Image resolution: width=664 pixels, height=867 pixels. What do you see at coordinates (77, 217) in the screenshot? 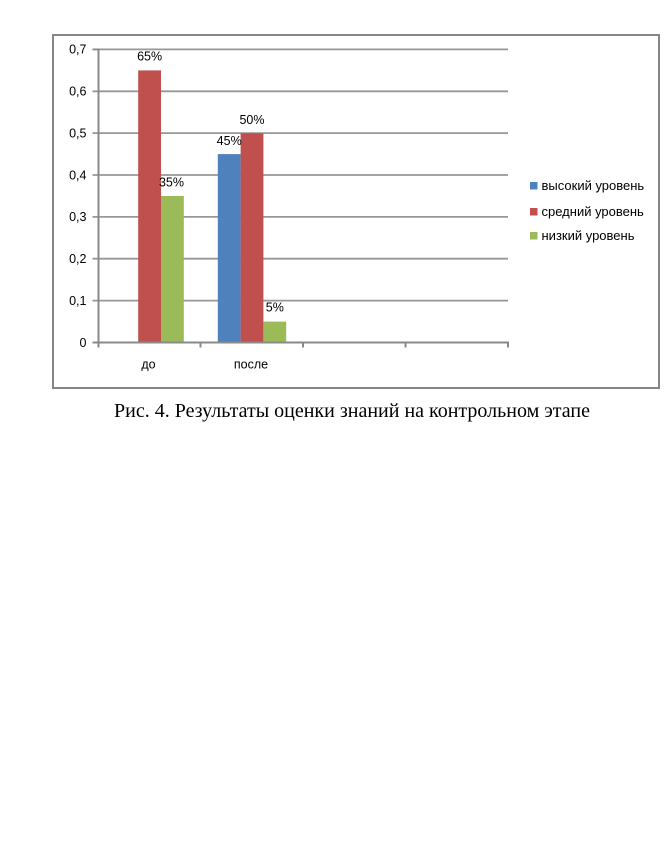
I see `svg-text: 0,3` at bounding box center [77, 217].